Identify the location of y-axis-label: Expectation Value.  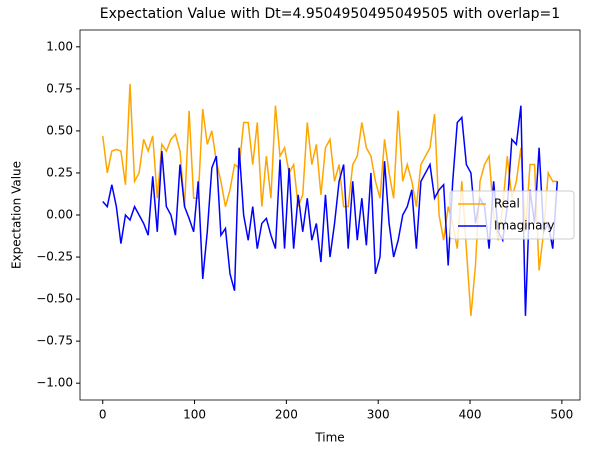
(17, 215).